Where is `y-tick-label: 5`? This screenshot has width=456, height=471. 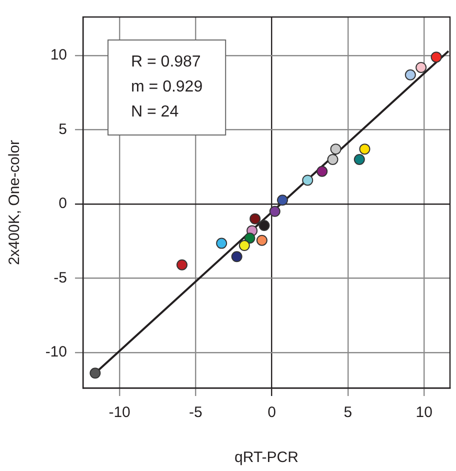
y-tick-label: 5 is located at coordinates (62, 129).